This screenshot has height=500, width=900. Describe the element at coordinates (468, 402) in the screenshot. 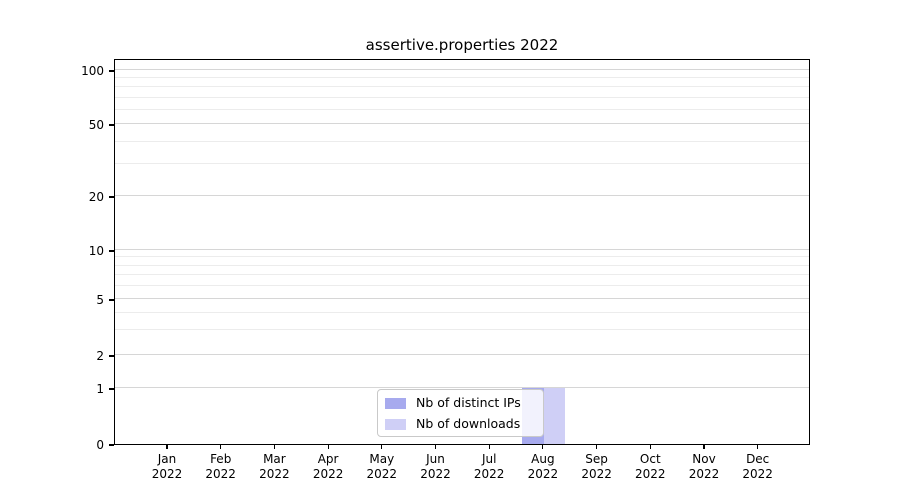

I see `legend-label: Nb of distinct IPs` at that location.